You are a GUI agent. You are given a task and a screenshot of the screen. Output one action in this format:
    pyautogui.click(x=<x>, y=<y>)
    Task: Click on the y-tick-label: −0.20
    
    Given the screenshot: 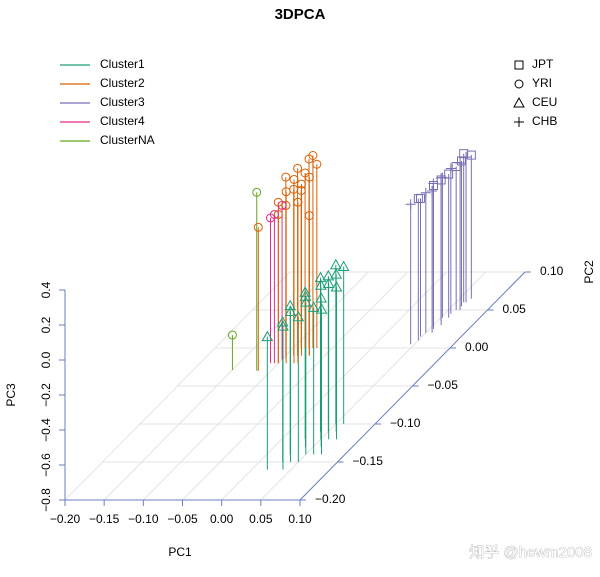 What is the action you would take?
    pyautogui.click(x=330, y=499)
    